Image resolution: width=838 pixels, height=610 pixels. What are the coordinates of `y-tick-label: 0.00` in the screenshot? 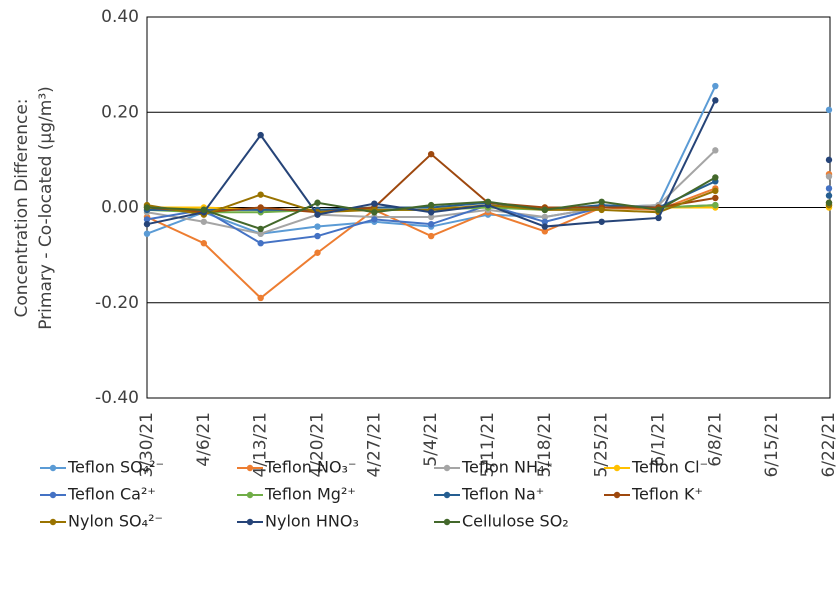 It's located at (120, 208).